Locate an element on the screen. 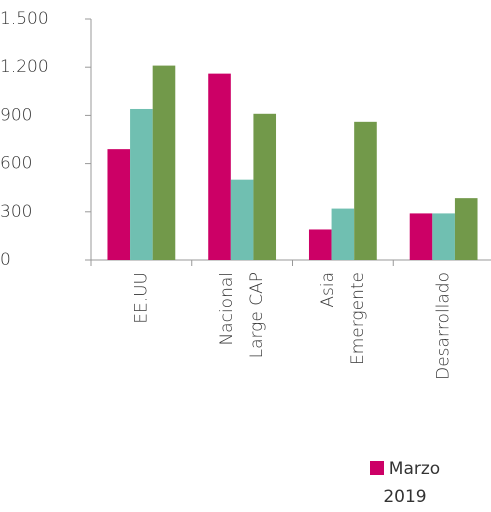  legend: Marzo 2019 is located at coordinates (405, 483).